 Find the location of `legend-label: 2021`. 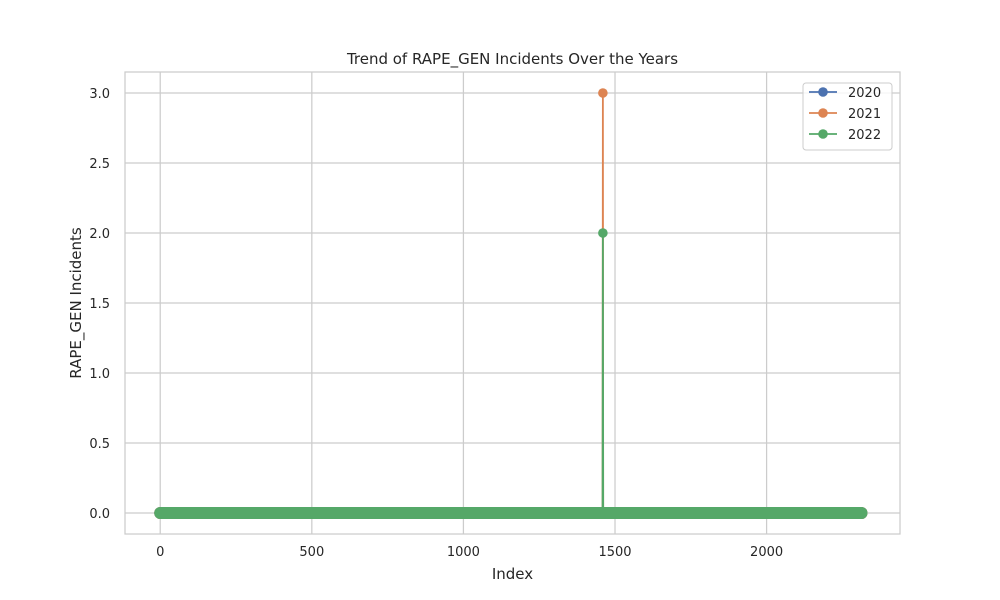

legend-label: 2021 is located at coordinates (864, 114).